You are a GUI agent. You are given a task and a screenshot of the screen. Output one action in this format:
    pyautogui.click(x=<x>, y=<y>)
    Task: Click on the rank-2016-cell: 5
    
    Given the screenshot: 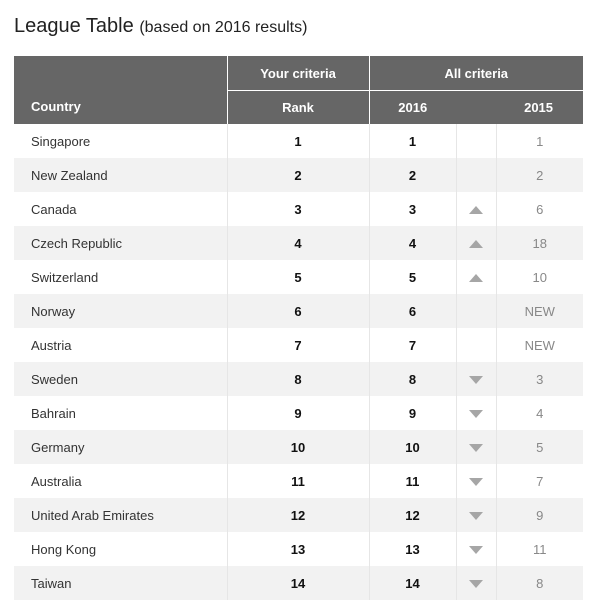 What is the action you would take?
    pyautogui.click(x=412, y=277)
    